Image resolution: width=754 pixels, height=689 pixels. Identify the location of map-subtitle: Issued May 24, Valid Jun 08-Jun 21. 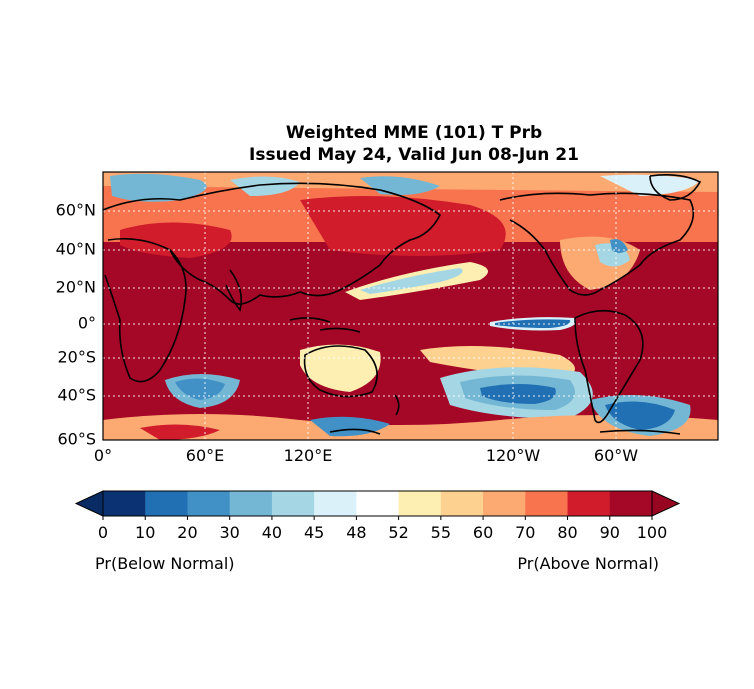
(414, 155).